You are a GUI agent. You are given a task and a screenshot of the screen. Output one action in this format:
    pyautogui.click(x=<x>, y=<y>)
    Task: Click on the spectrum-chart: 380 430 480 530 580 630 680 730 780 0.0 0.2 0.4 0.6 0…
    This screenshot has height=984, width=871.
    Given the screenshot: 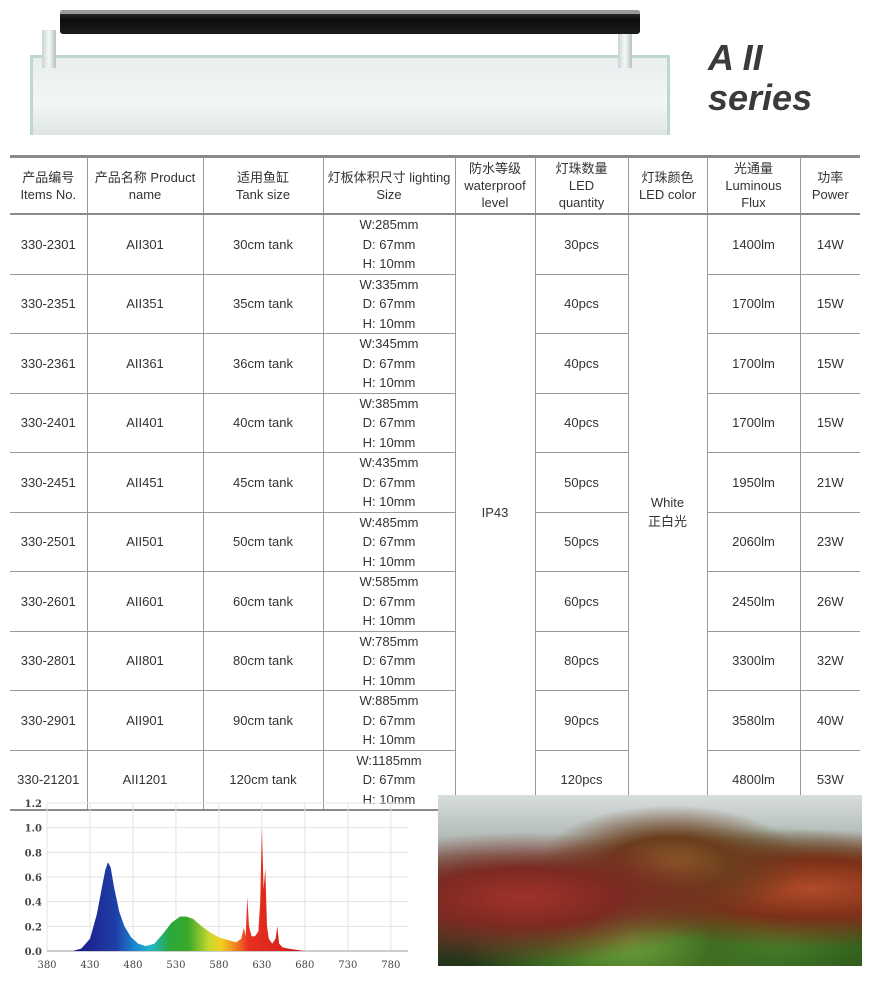 What is the action you would take?
    pyautogui.click(x=216, y=885)
    